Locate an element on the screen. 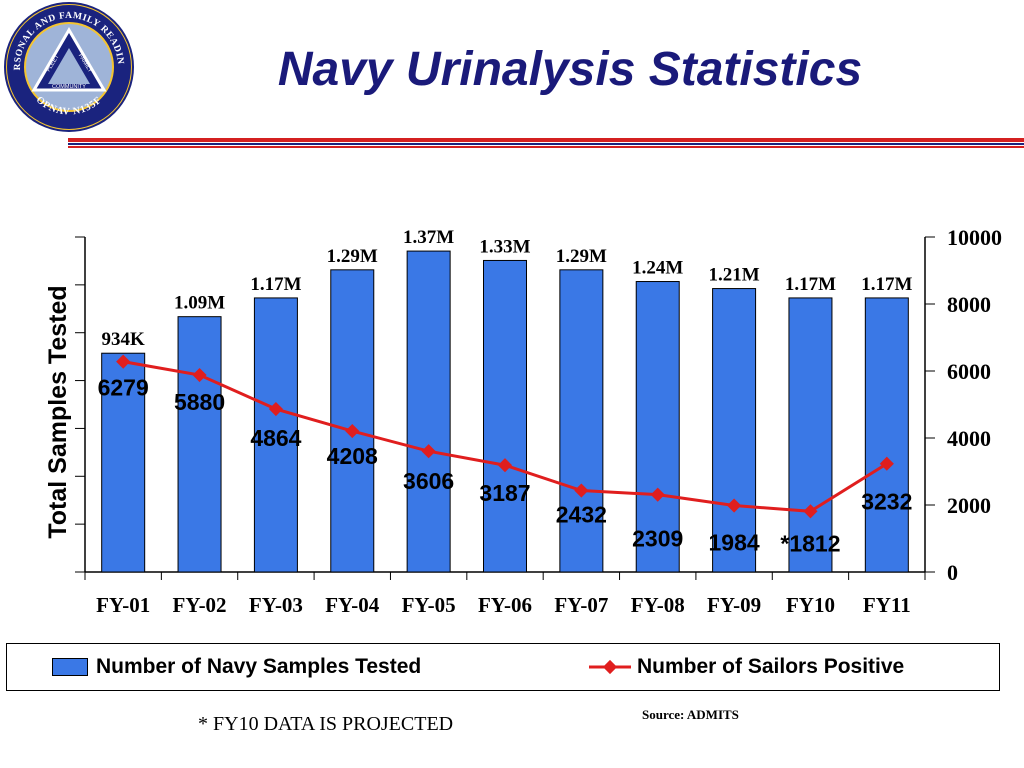 The height and width of the screenshot is (768, 1024). x-tick-label: FY-07 is located at coordinates (581, 605).